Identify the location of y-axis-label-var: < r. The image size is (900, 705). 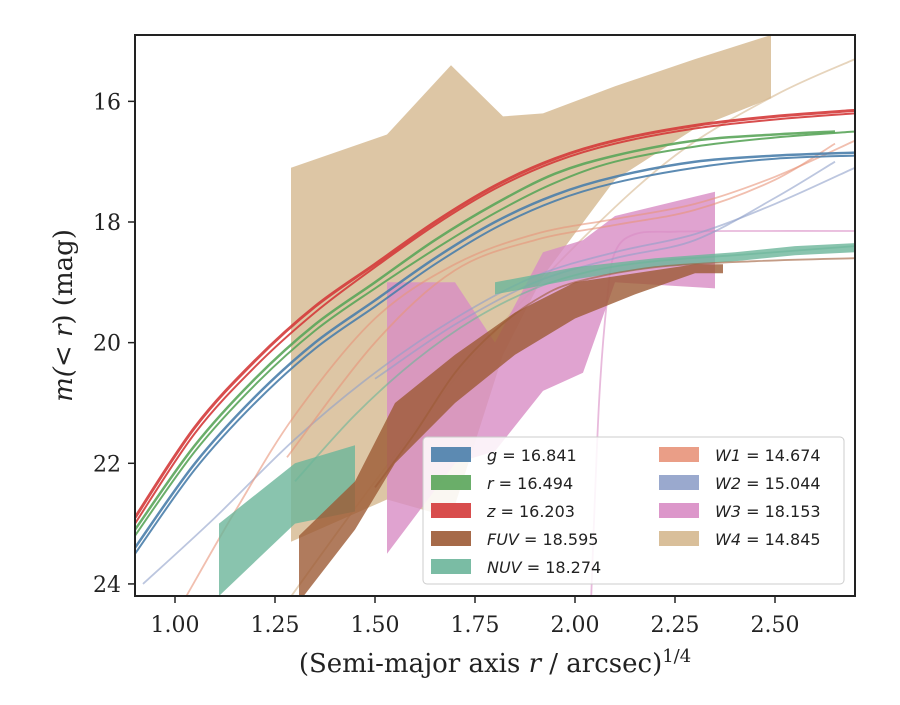
(64, 345).